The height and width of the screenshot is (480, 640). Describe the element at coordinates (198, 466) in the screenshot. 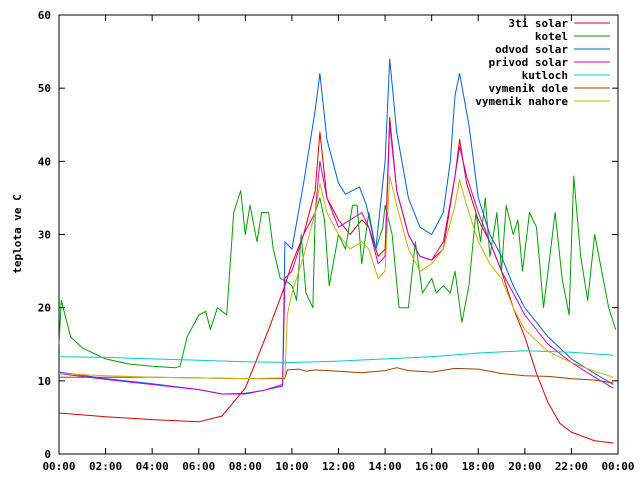

I see `x-tick-label: 06:00` at that location.